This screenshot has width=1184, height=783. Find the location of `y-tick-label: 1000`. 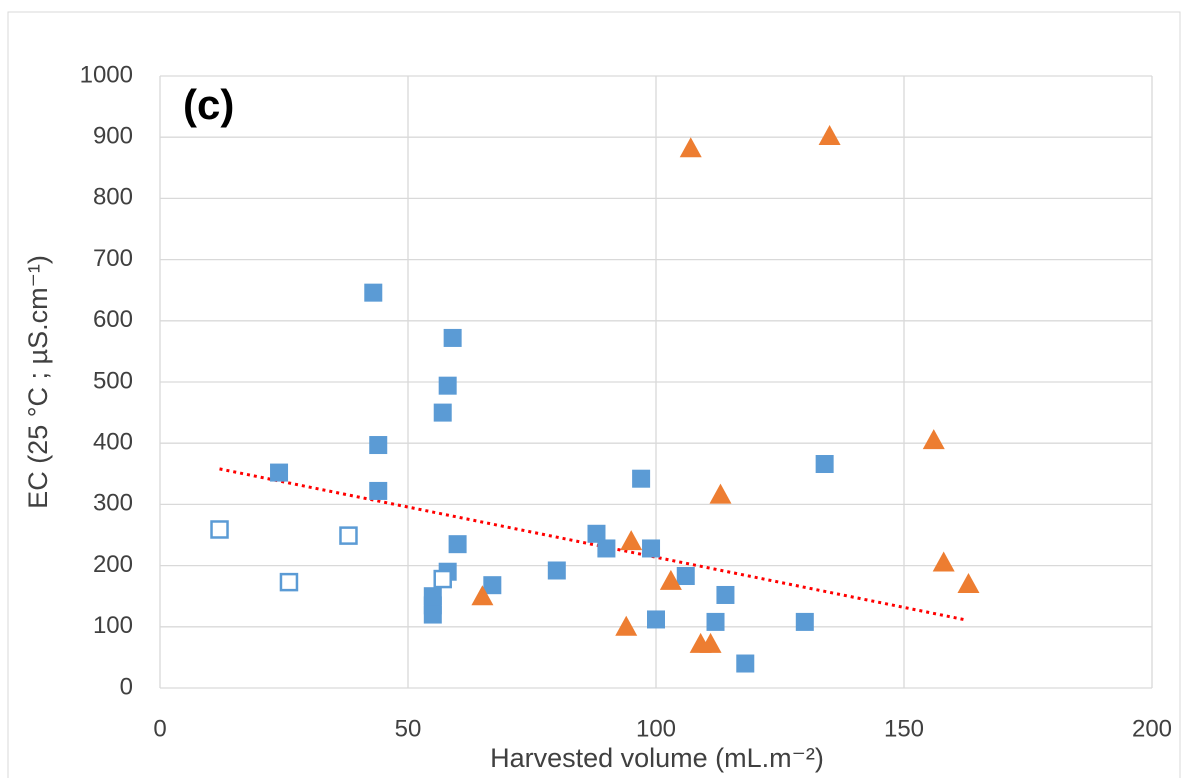

y-tick-label: 1000 is located at coordinates (106, 74).